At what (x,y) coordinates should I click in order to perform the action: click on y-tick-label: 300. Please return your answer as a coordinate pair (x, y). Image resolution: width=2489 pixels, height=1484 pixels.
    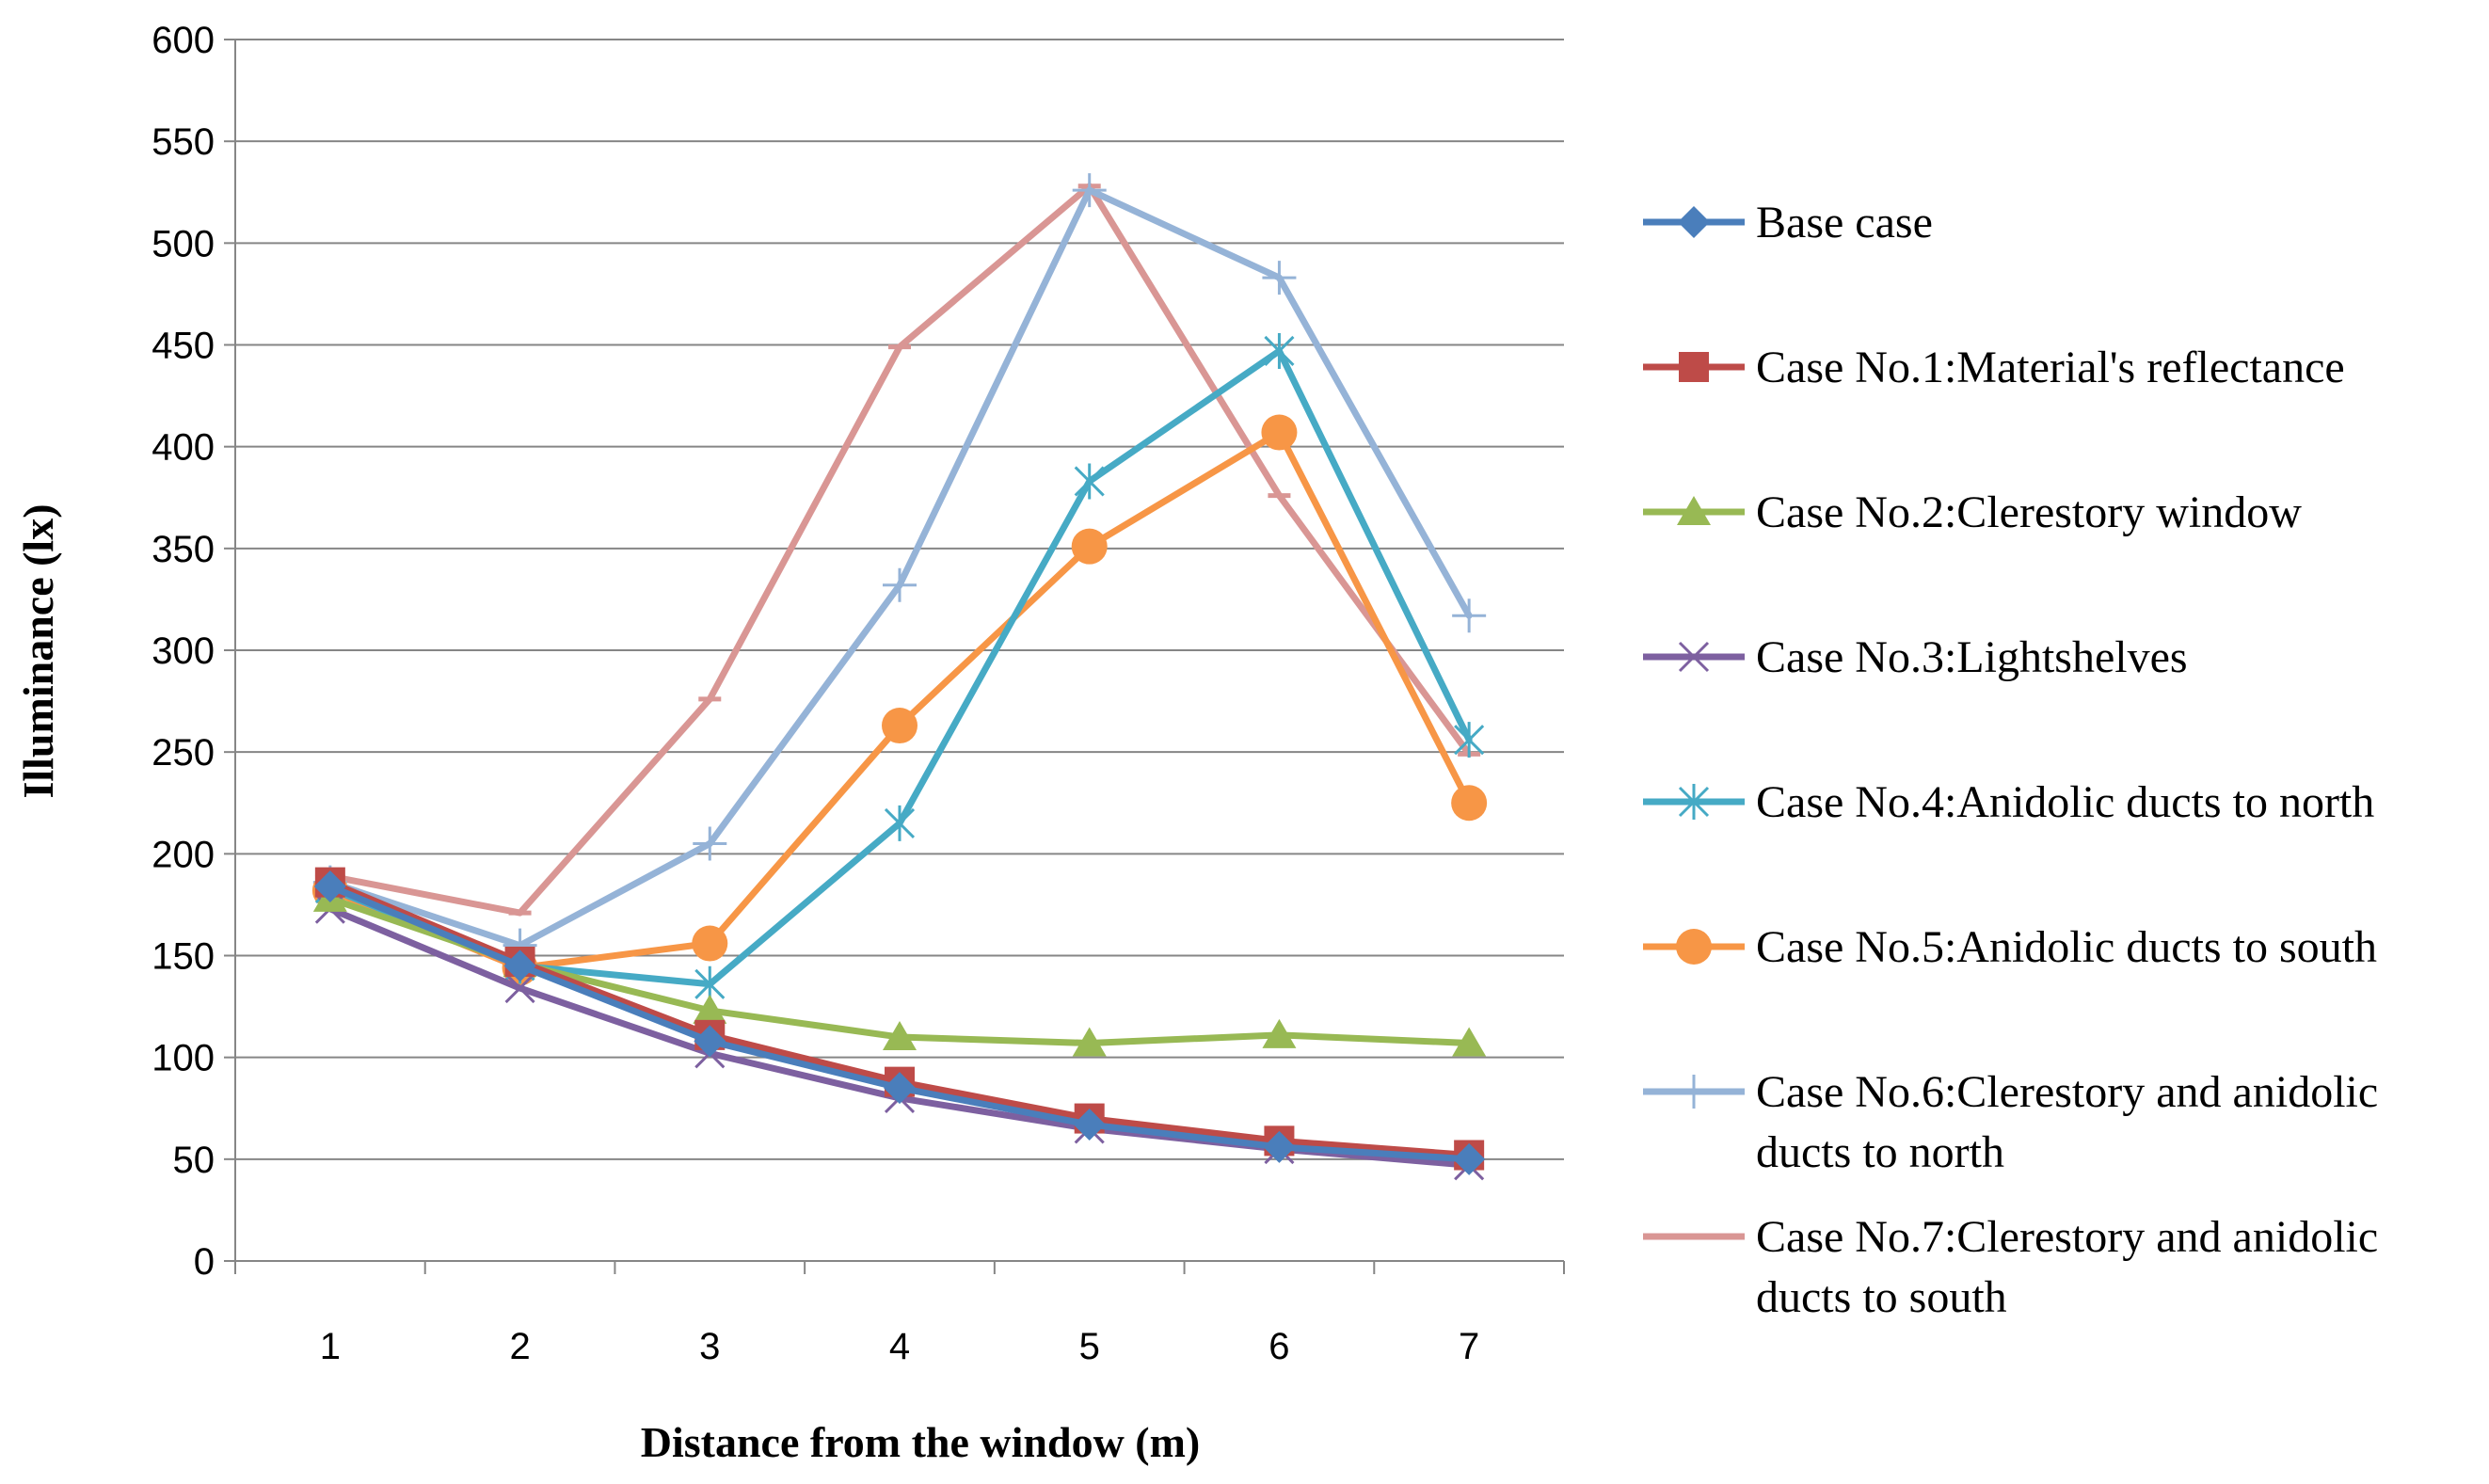
    Looking at the image, I should click on (183, 651).